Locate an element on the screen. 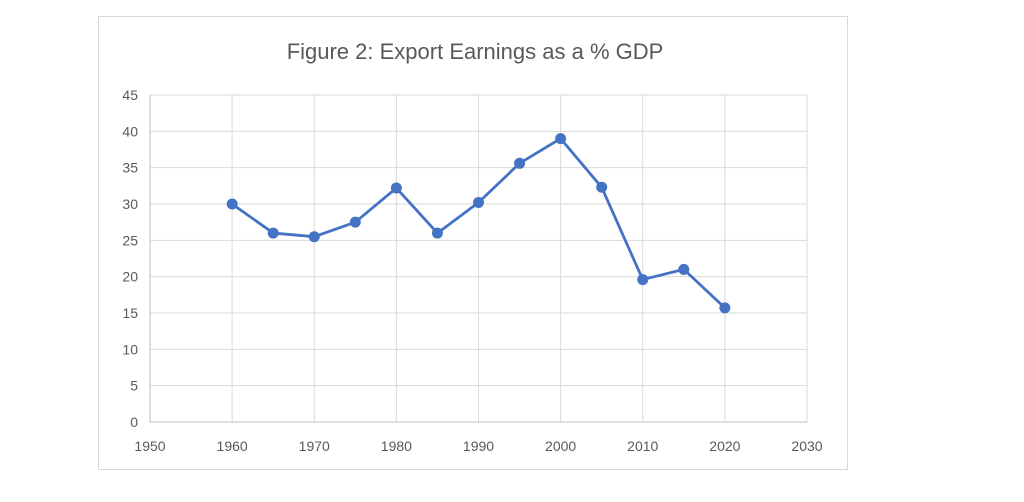  x-tick-label-2030: 2030 is located at coordinates (806, 446).